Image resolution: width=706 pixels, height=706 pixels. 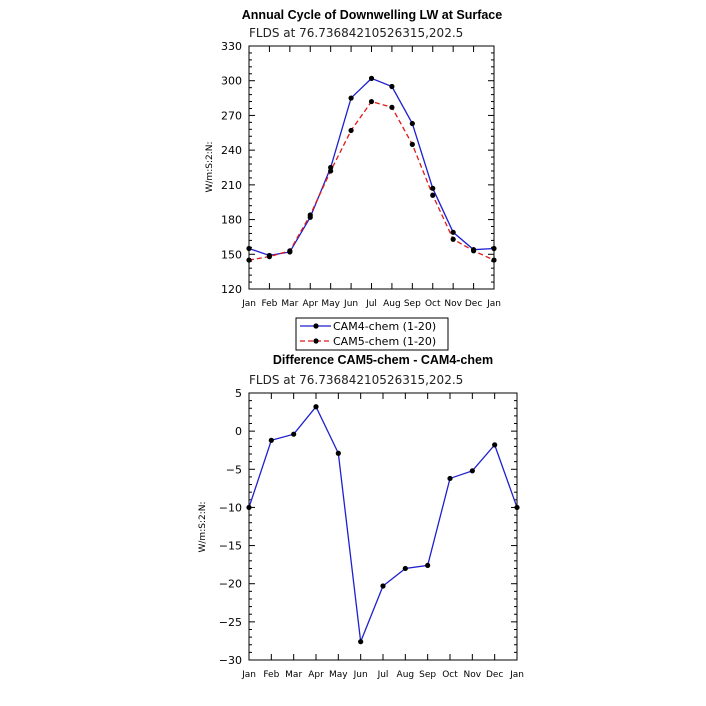 I want to click on legend: CAM4-chem (1-20) CAM5-chem (1-20), so click(x=372, y=334).